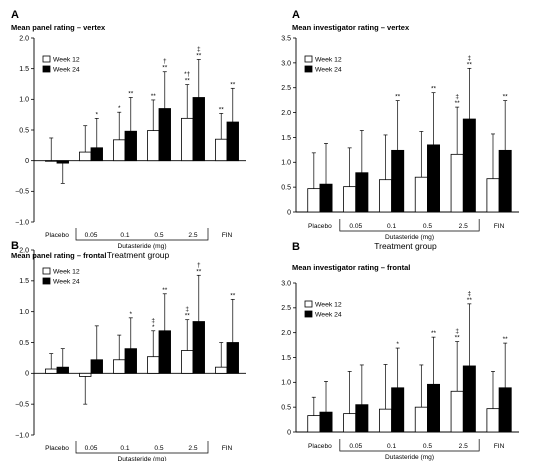 Image resolution: width=552 pixels, height=461 pixels. Describe the element at coordinates (351, 267) in the screenshot. I see `chart-title: Mean investigator rating – frontal` at that location.